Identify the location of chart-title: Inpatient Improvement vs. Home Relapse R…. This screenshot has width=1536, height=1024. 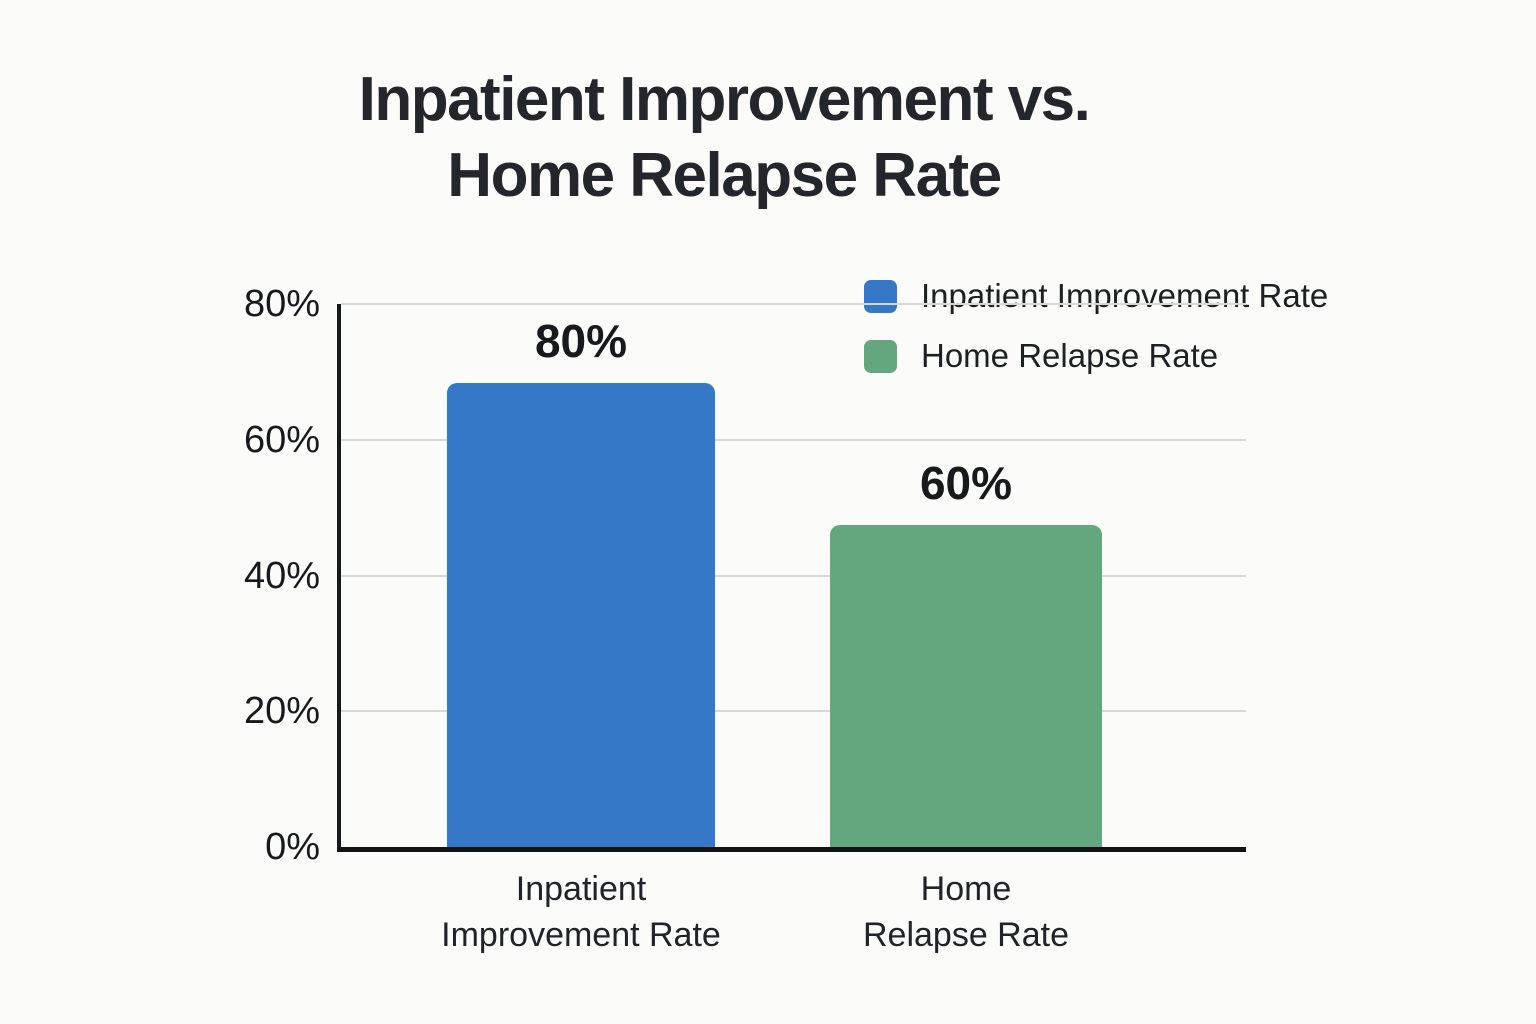
(724, 138).